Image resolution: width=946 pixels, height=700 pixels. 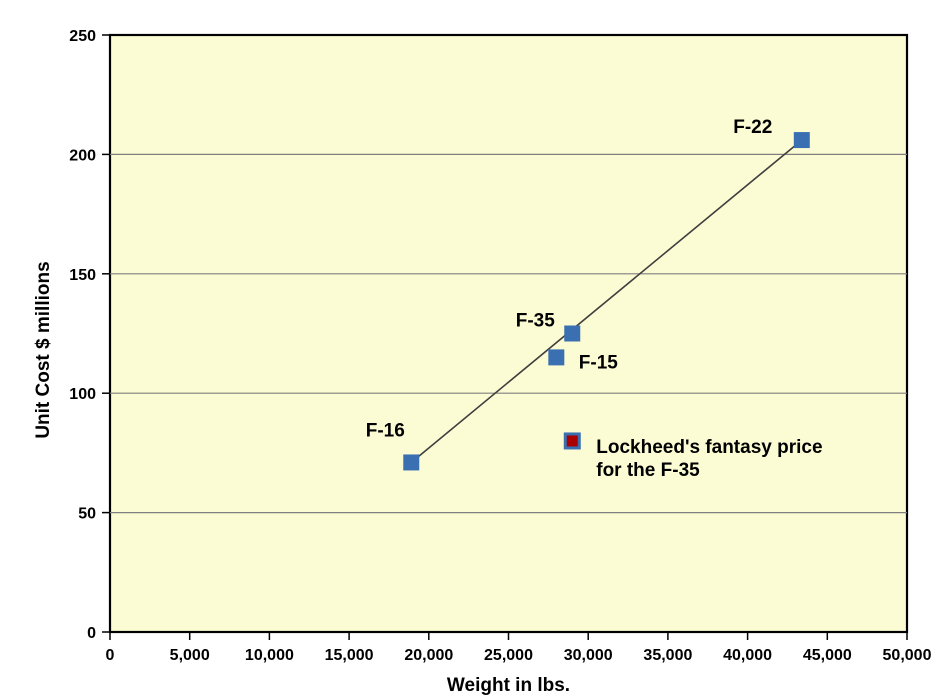 I want to click on x-tick-label-25000: 25,000, so click(x=508, y=655).